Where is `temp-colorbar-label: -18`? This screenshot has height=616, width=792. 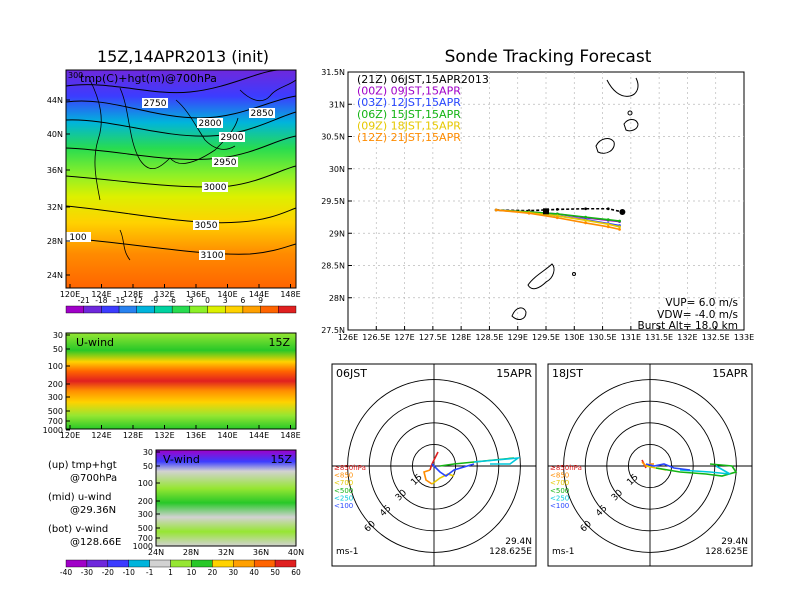 temp-colorbar-label: -18 is located at coordinates (101, 300).